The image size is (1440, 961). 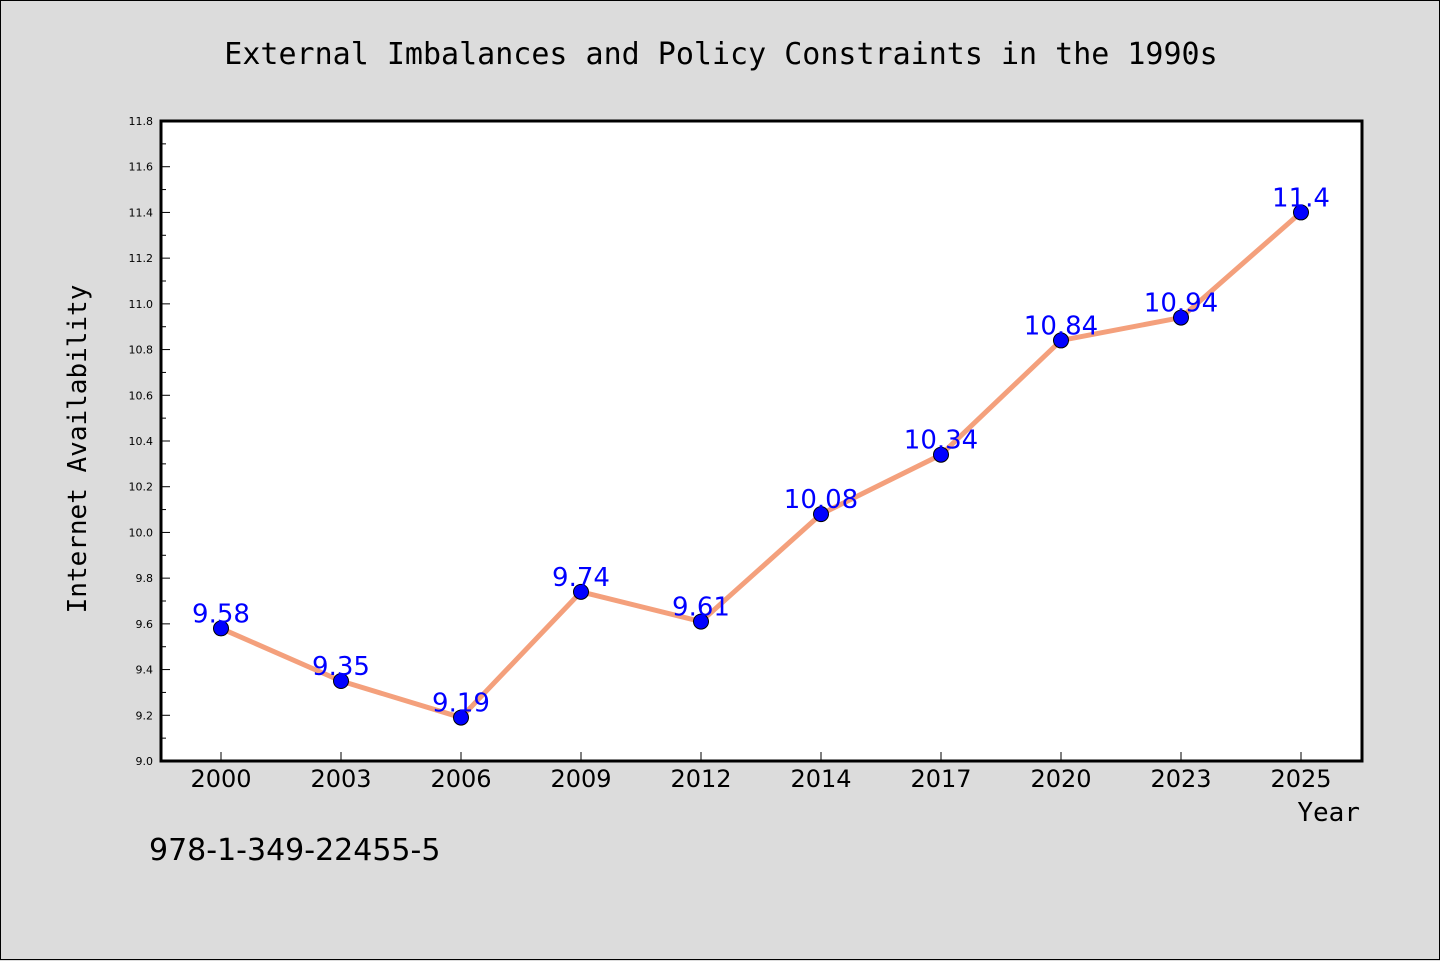 I want to click on y-tick-label: 10.6, so click(x=141, y=395).